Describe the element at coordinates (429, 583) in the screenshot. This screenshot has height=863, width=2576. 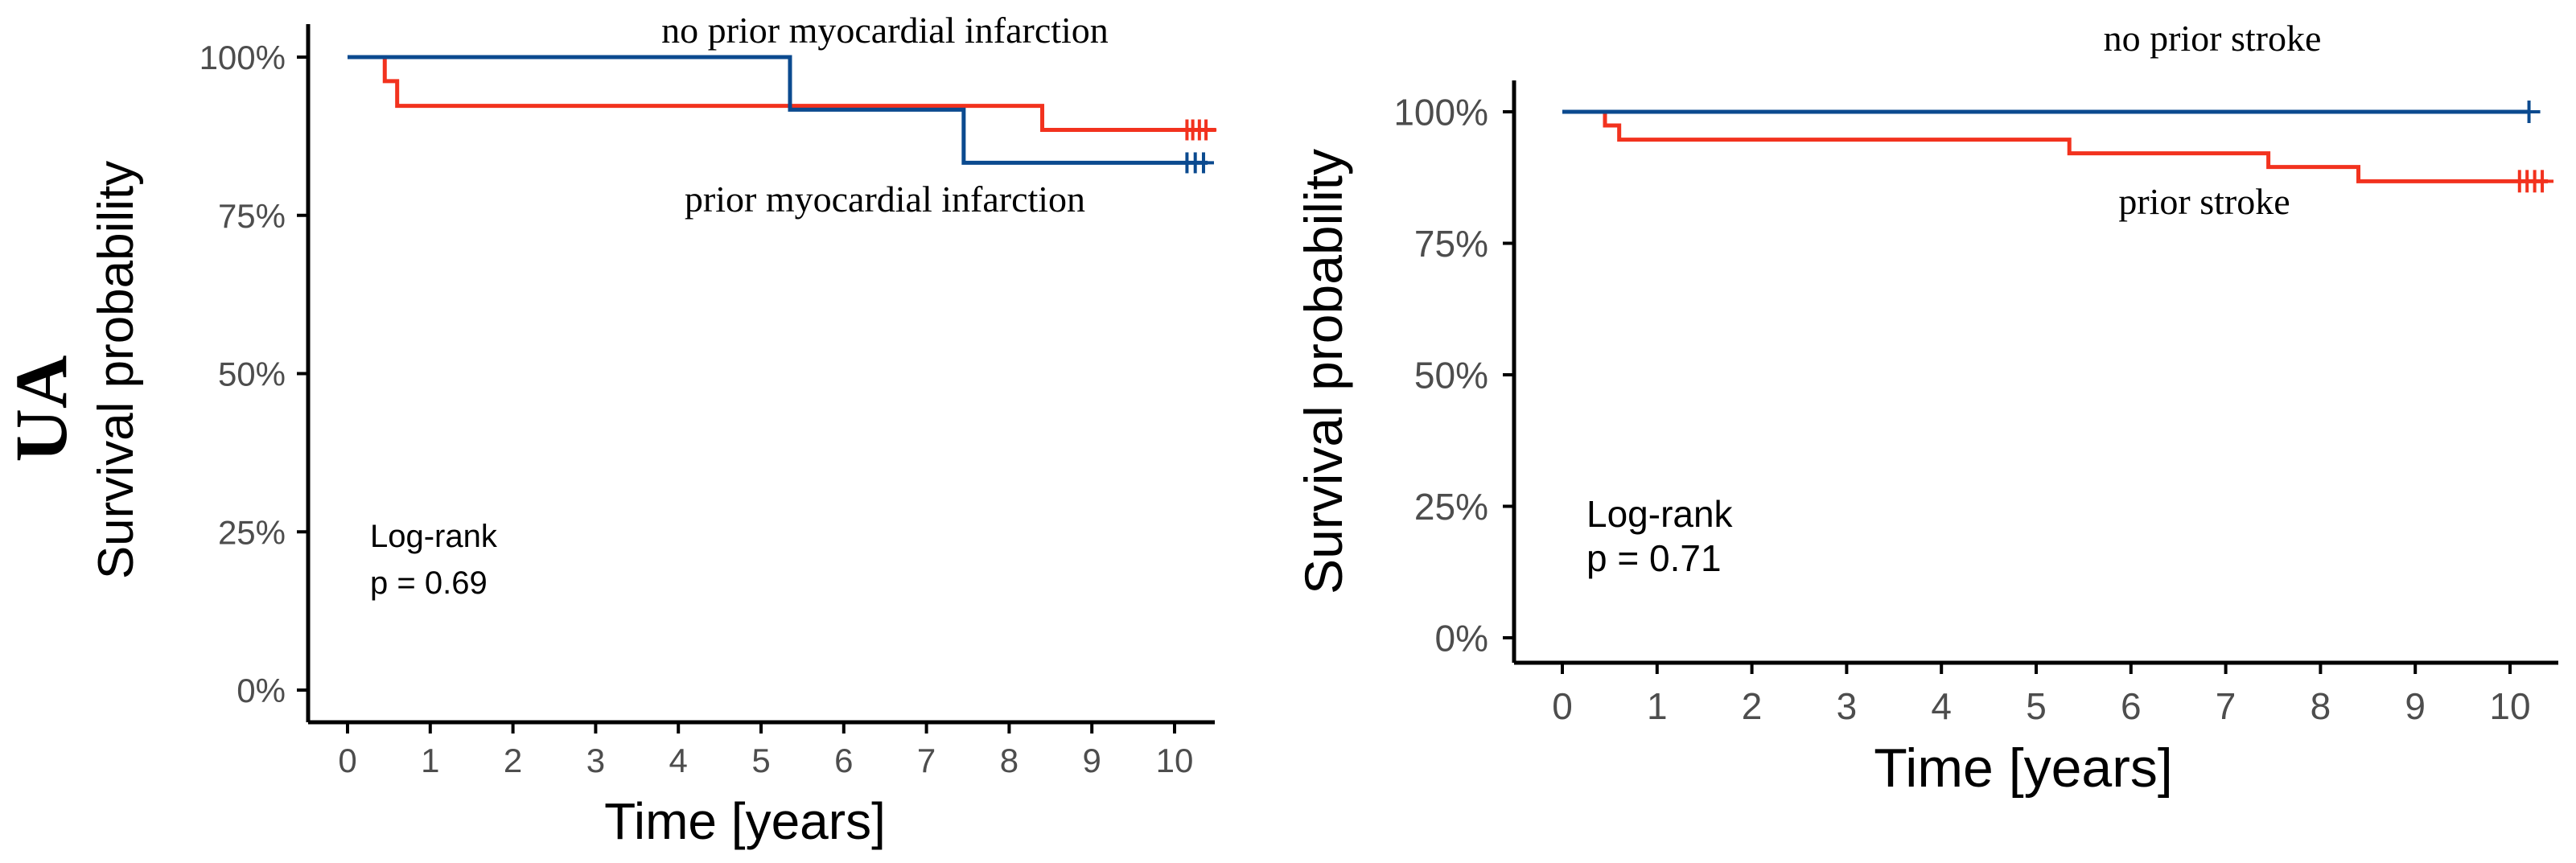
I see `logrank-pvalue: p = 0.69` at that location.